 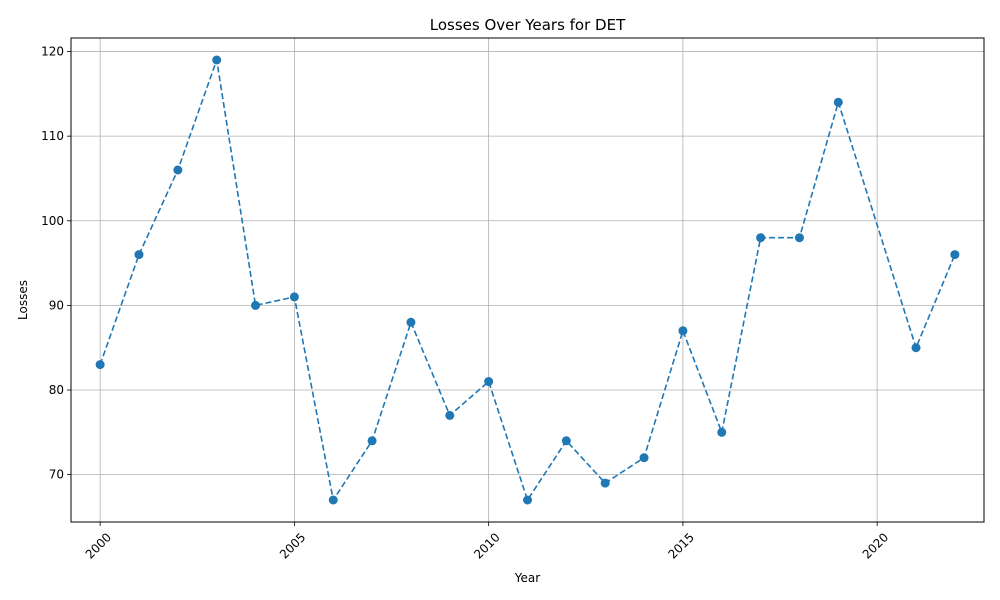 I want to click on y-tick-label: 80, so click(x=56, y=390).